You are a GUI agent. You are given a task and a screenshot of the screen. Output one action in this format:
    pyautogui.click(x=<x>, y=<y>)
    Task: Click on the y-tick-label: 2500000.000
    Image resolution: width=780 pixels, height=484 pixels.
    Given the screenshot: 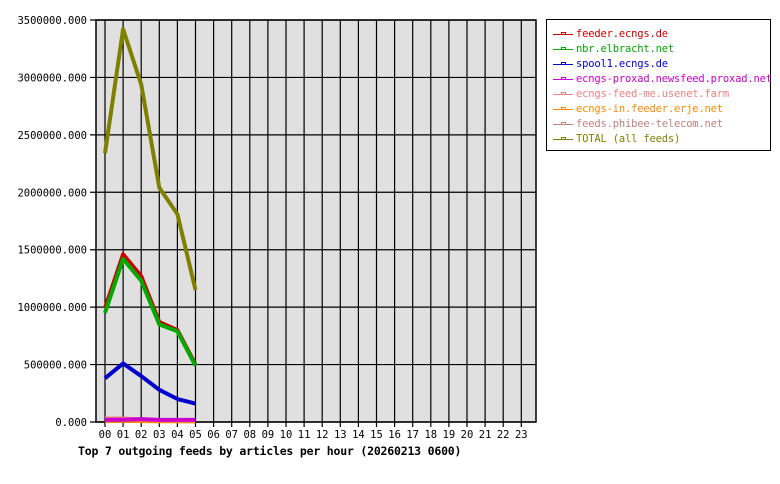 What is the action you would take?
    pyautogui.click(x=52, y=136)
    